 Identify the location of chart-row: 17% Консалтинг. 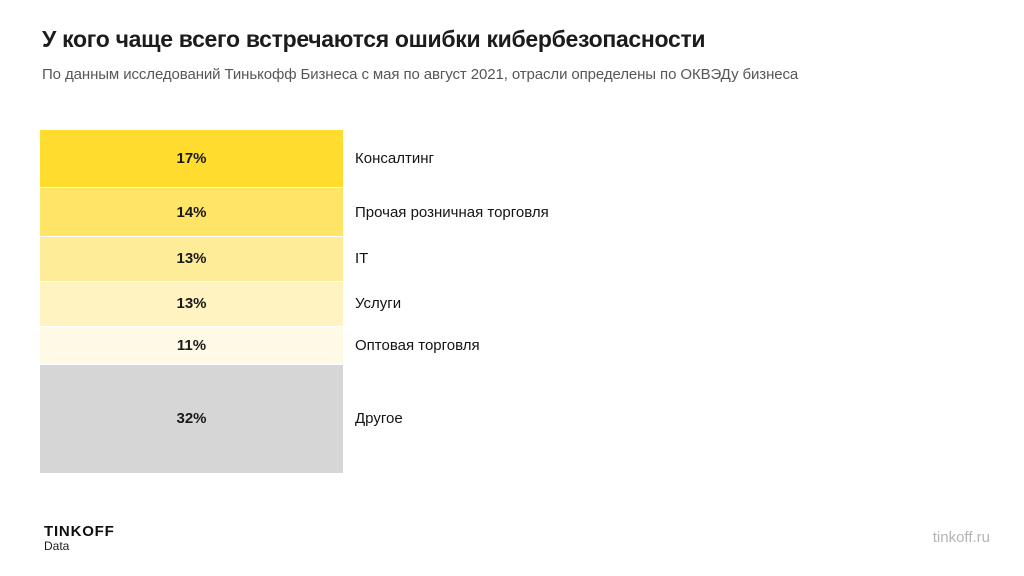
(360, 159).